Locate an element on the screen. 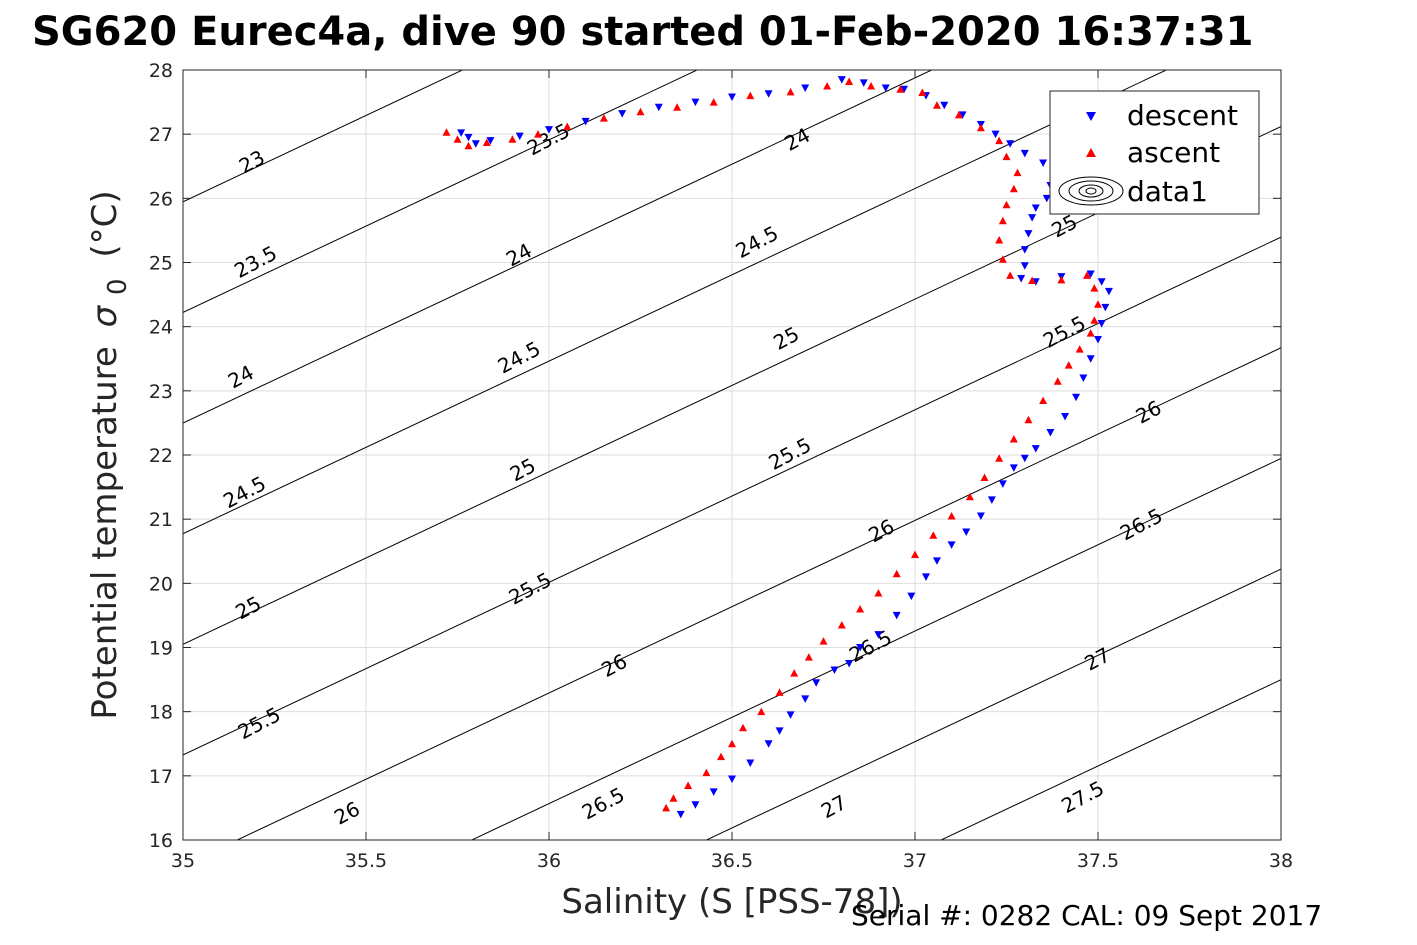 This screenshot has width=1417, height=945. legend-box is located at coordinates (1154, 152).